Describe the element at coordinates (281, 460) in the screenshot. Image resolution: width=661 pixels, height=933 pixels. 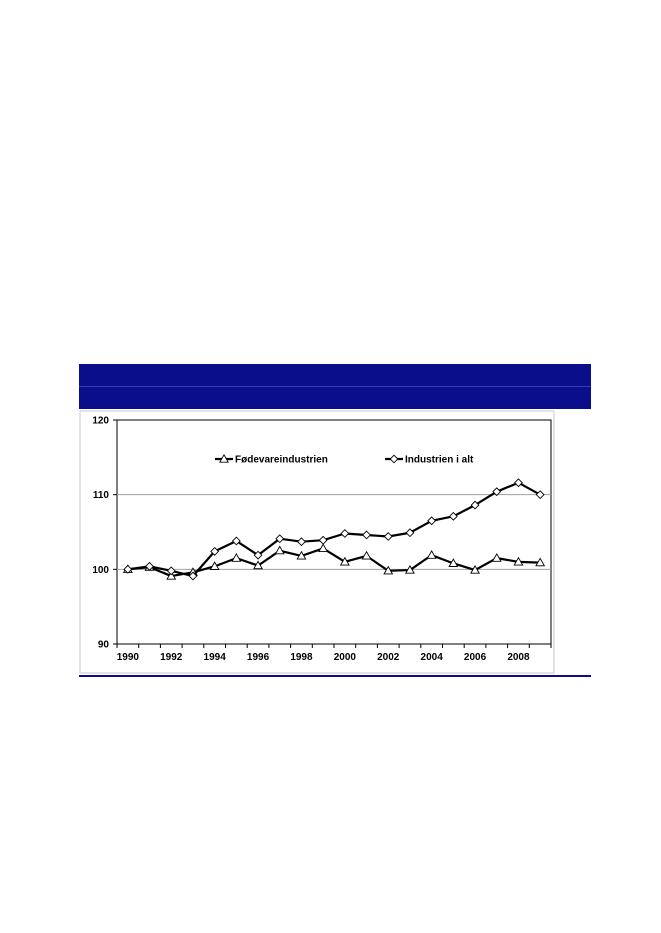
I see `legend-label: Fødevareindustrien` at that location.